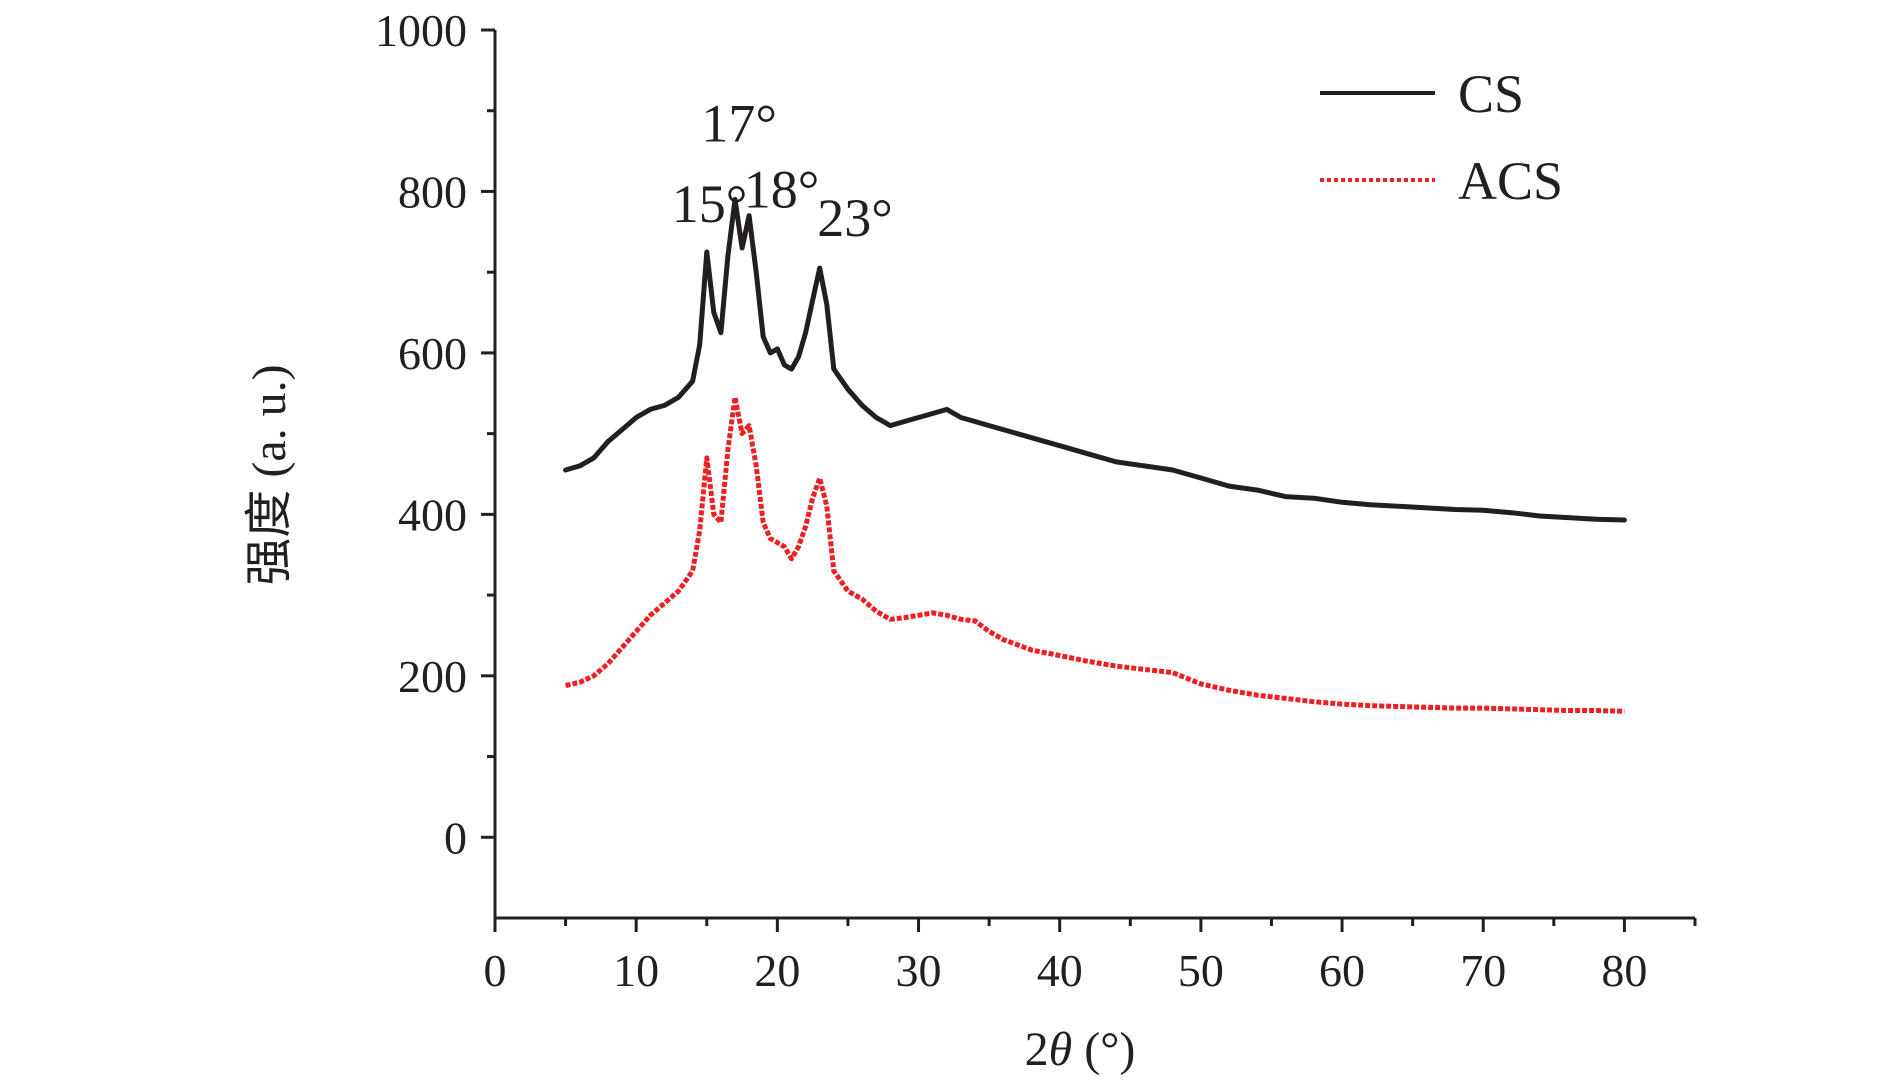  What do you see at coordinates (1061, 1049) in the screenshot?
I see `x-axis-label-theta: θ` at bounding box center [1061, 1049].